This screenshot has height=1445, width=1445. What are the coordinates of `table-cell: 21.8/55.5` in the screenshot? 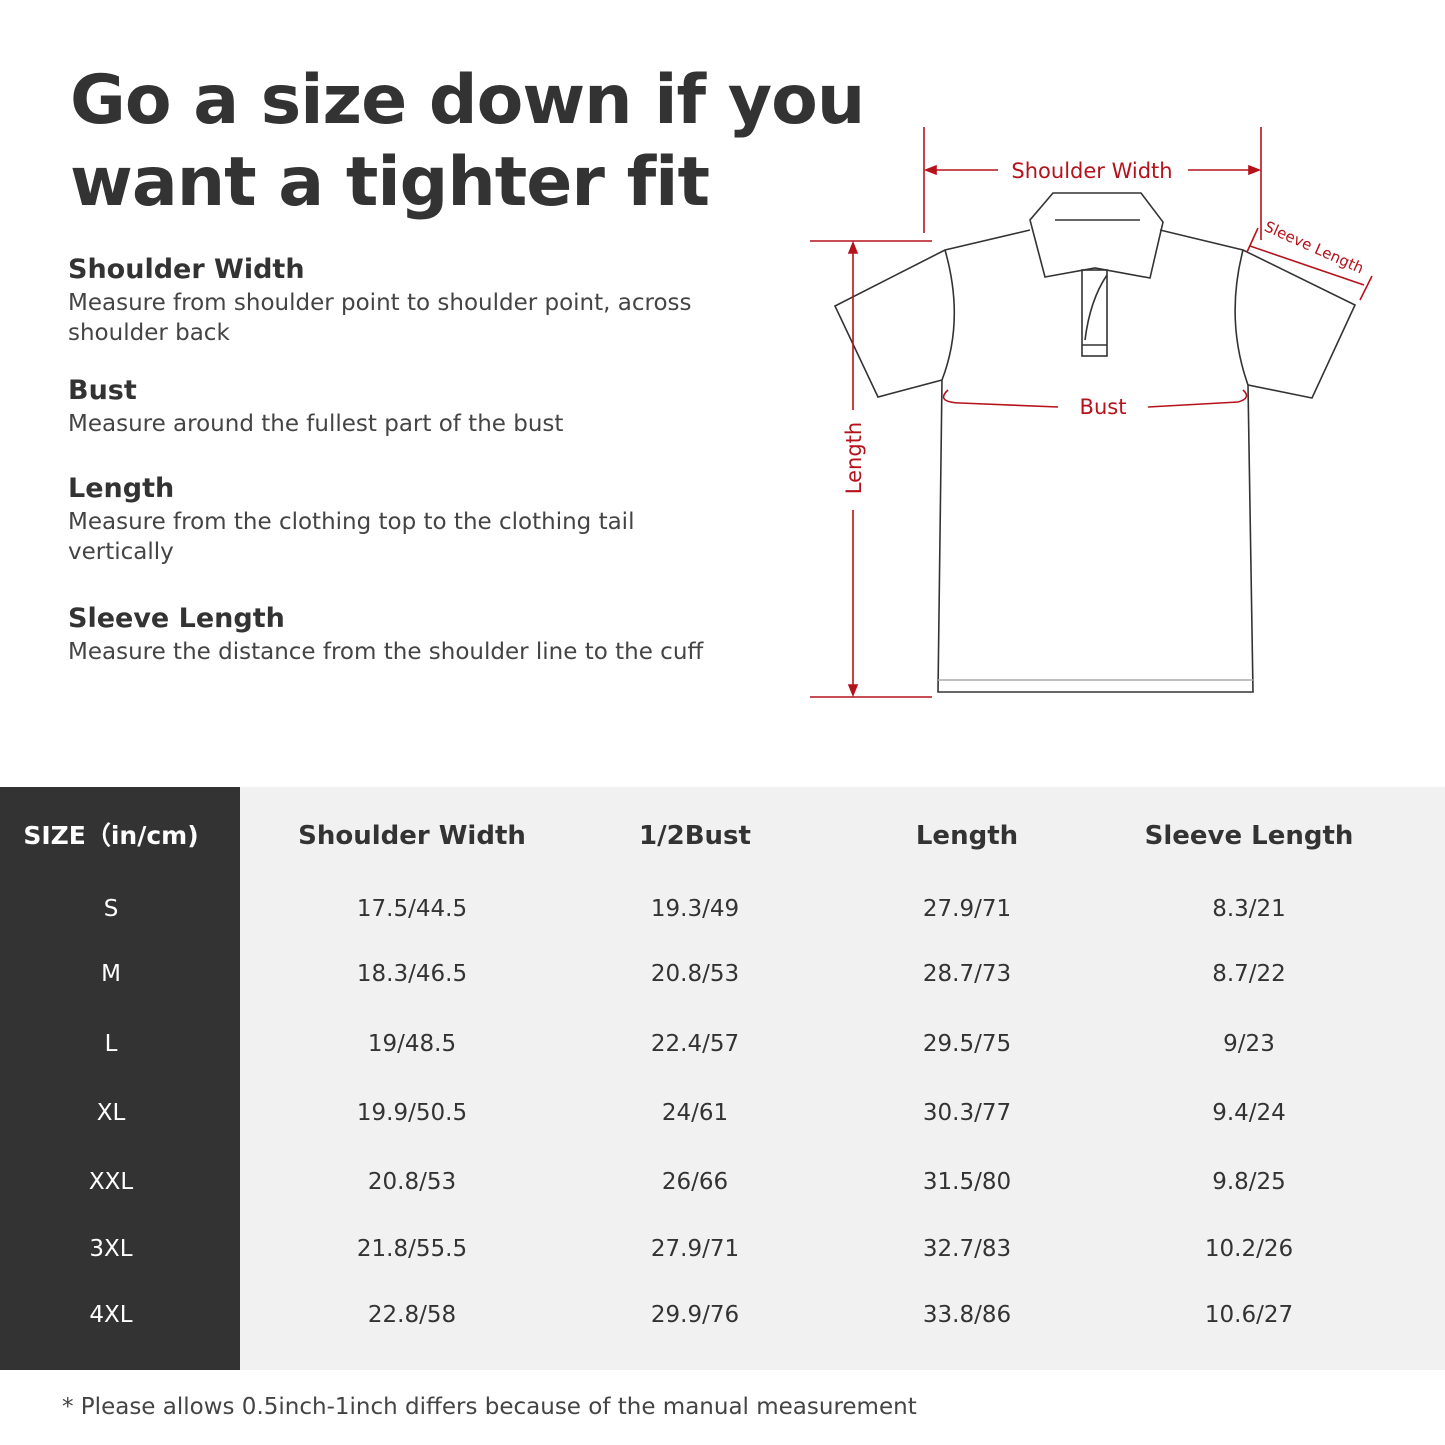 It's located at (412, 1249).